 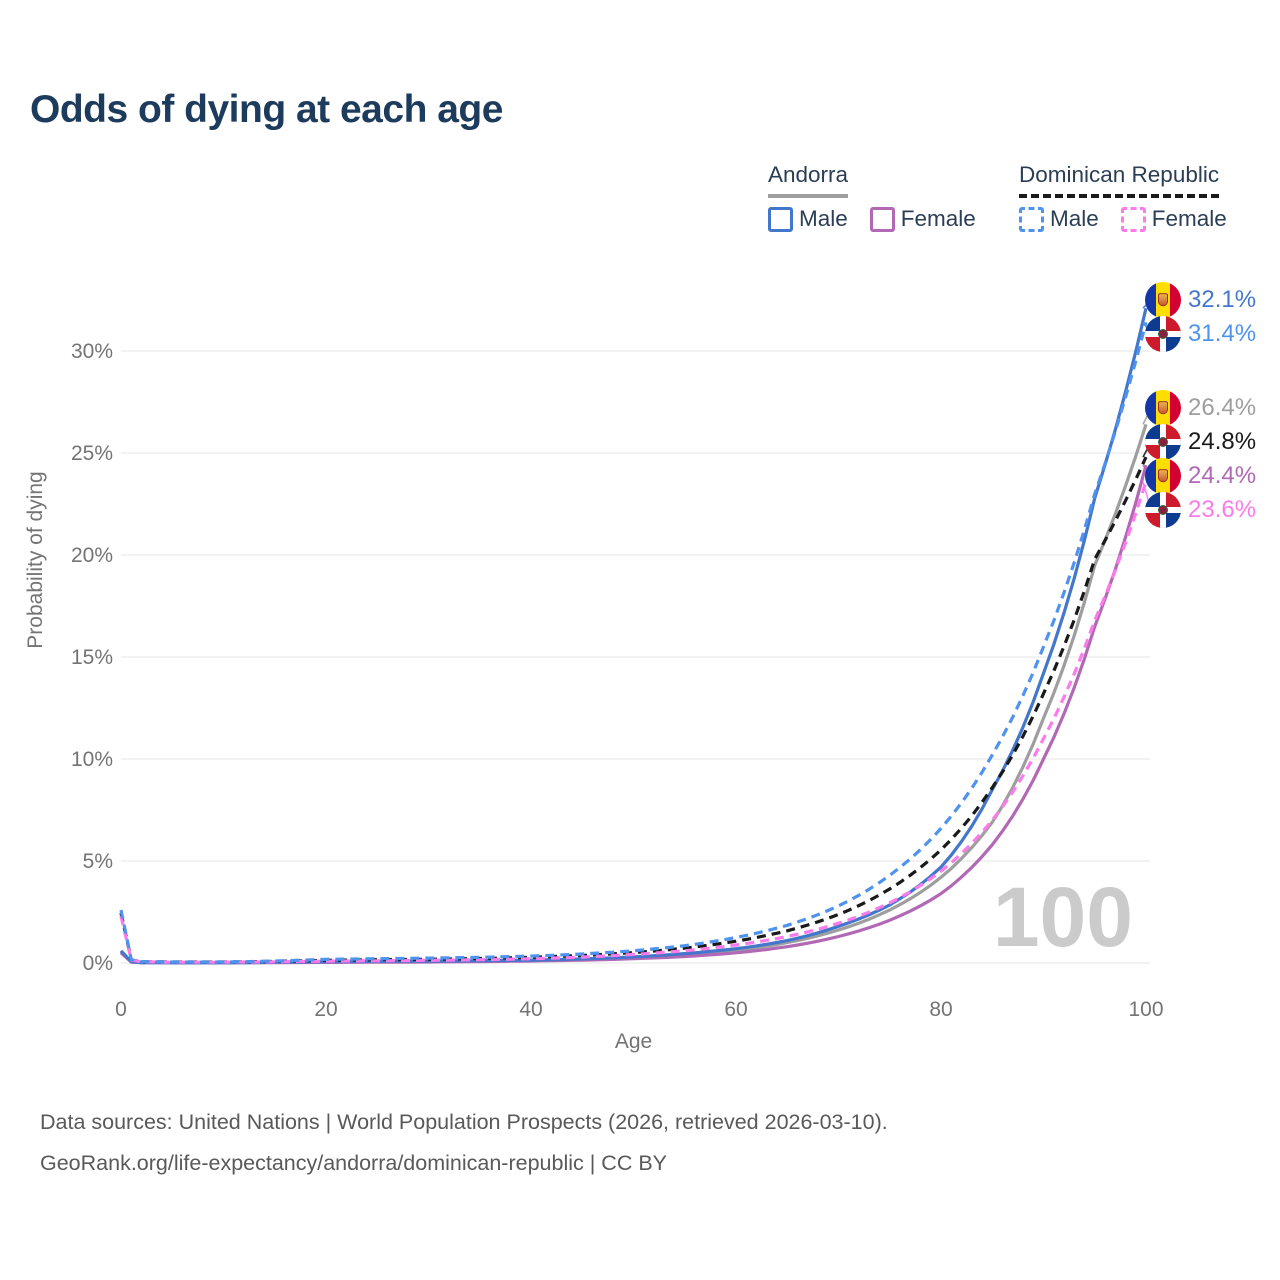 I want to click on legend-country-andorra: Andorra, so click(x=808, y=180).